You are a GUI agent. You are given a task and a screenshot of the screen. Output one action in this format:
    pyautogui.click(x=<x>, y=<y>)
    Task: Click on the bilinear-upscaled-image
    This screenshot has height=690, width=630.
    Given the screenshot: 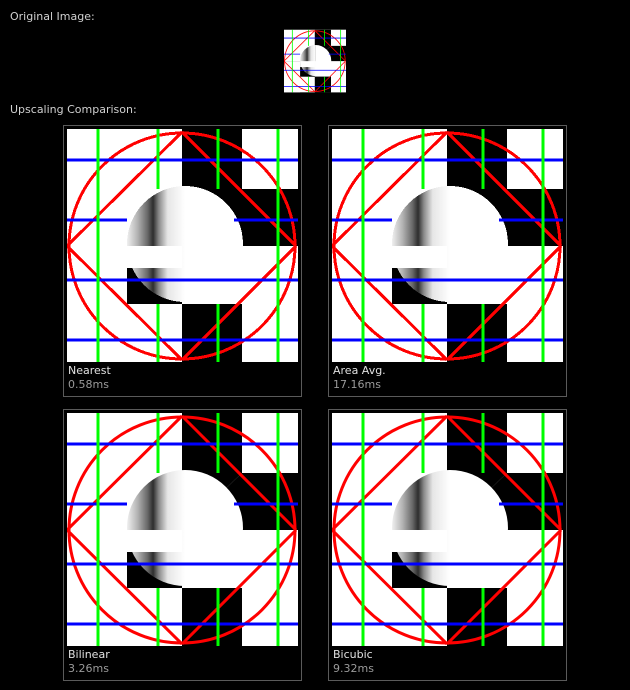 What is the action you would take?
    pyautogui.click(x=182, y=529)
    